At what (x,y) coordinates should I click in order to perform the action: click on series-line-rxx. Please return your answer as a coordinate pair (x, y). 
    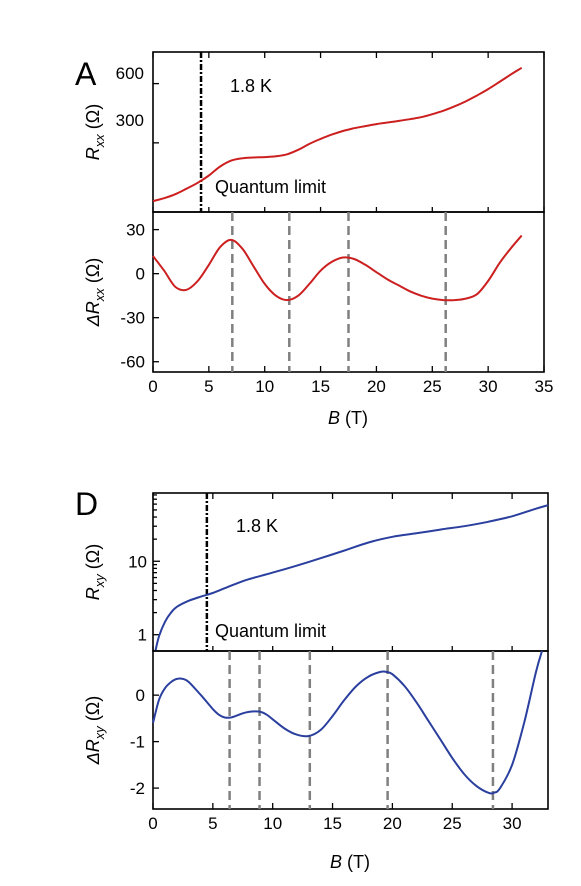
    Looking at the image, I should click on (337, 134).